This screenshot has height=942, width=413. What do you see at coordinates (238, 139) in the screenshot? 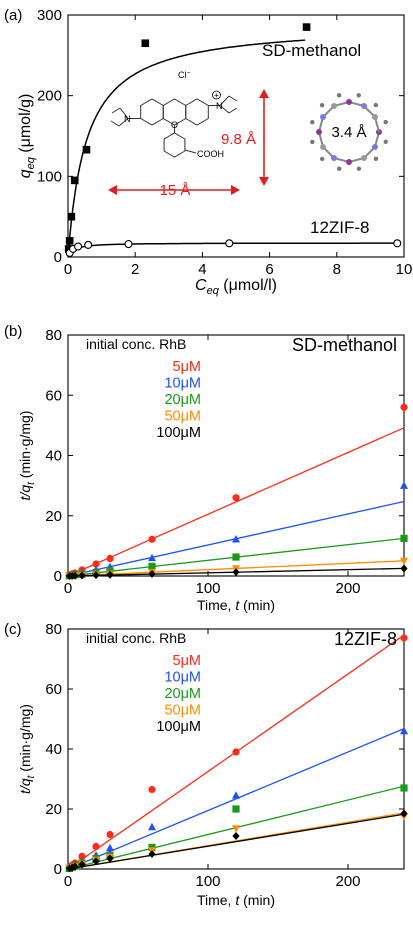
I see `height-label: 9.8 Å` at bounding box center [238, 139].